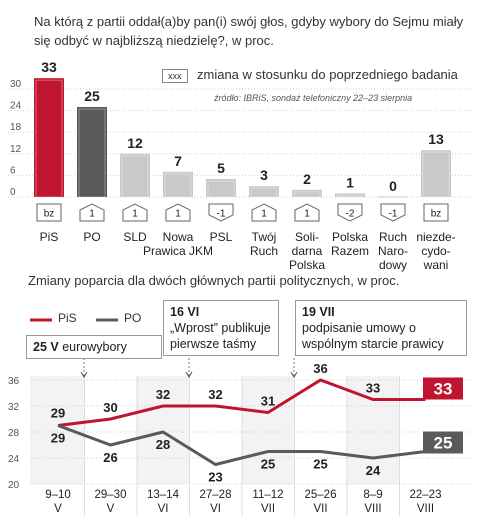 The width and height of the screenshot is (480, 520). I want to click on x-tick-label: 9–10, so click(58, 495).